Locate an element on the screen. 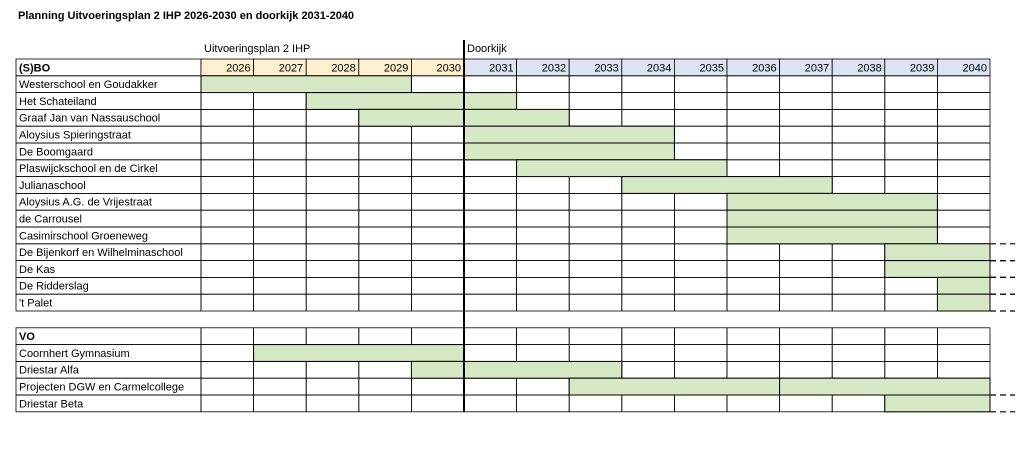 This screenshot has width=1017, height=458. year-label: 2035 is located at coordinates (712, 68).